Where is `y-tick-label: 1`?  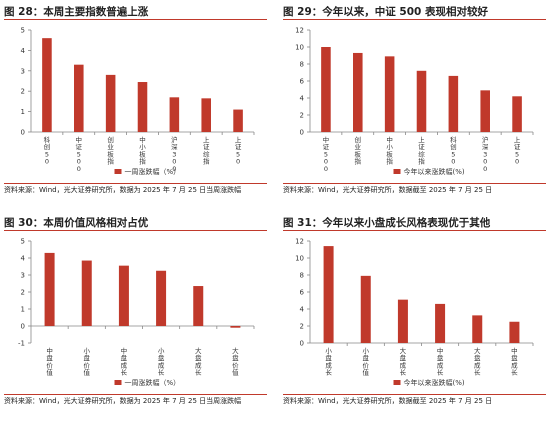
y-tick-label: 1 is located at coordinates (23, 310).